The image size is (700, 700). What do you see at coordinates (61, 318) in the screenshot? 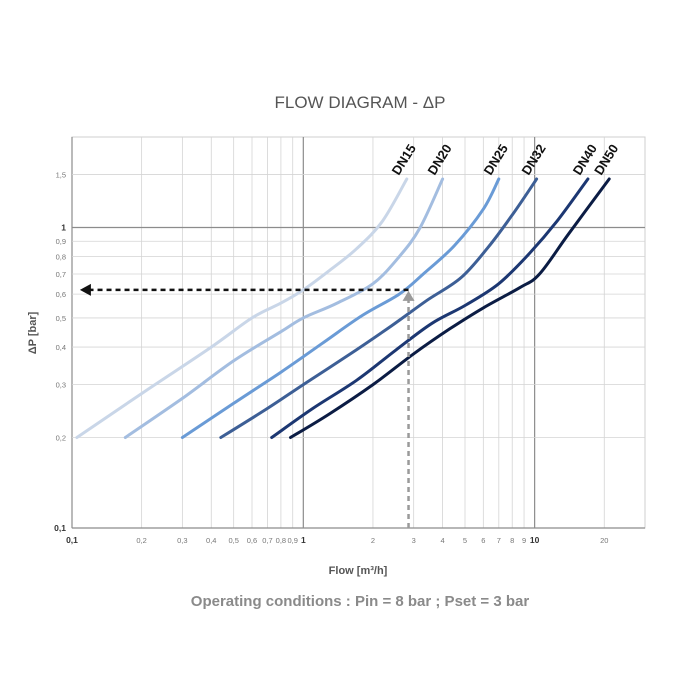
I see `y-tick-label: 0,5` at bounding box center [61, 318].